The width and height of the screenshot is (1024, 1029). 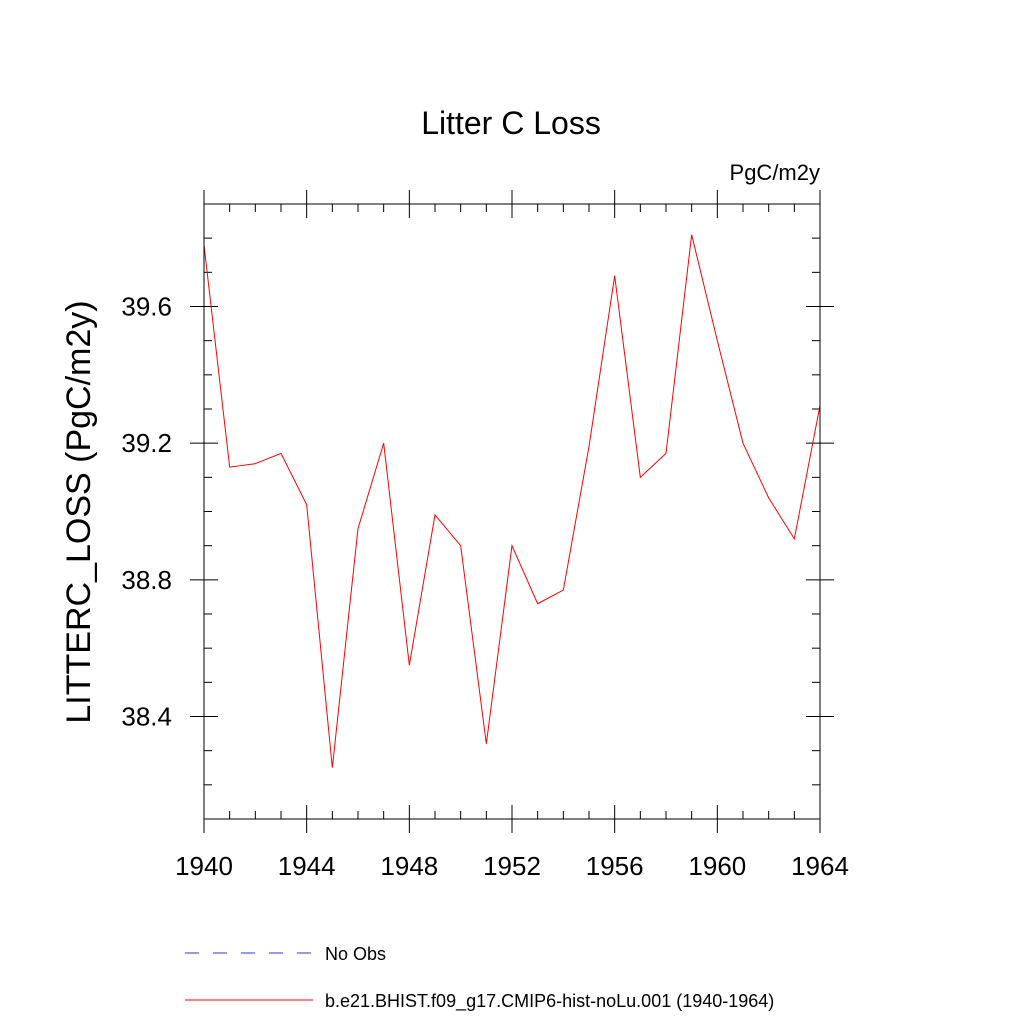 What do you see at coordinates (615, 866) in the screenshot?
I see `x-tick-label: 1956` at bounding box center [615, 866].